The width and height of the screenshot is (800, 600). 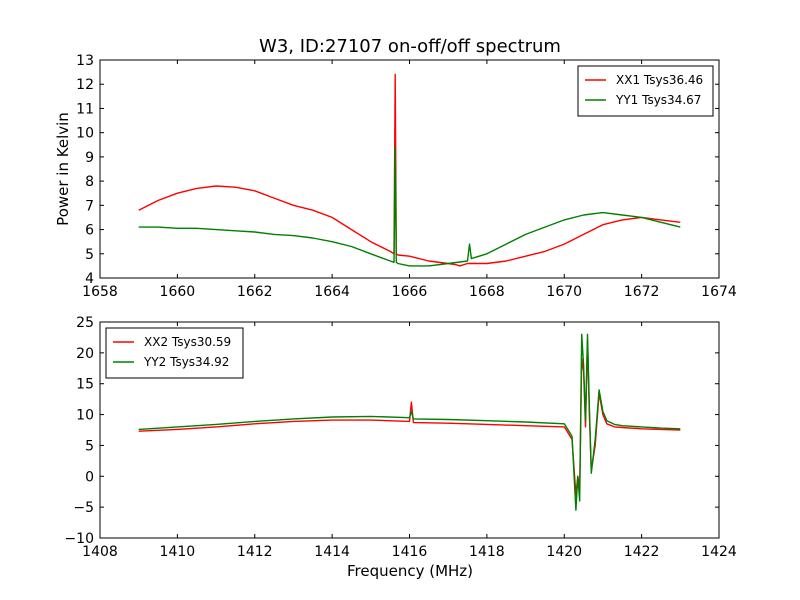 I want to click on x-tick-label: 1662, so click(x=255, y=292).